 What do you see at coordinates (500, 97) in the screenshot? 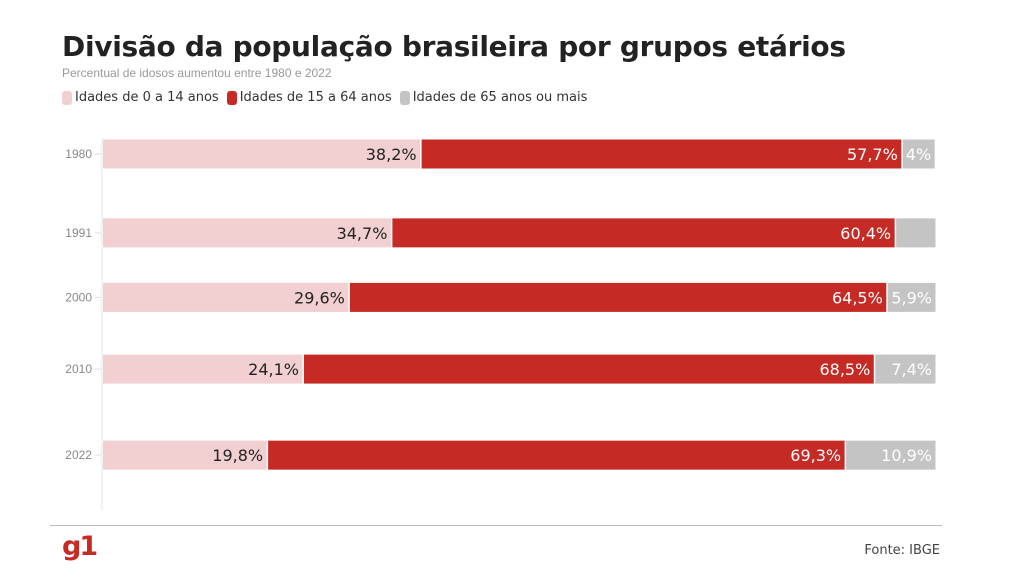
I see `legend-label: Idades de 65 anos ou mais` at bounding box center [500, 97].